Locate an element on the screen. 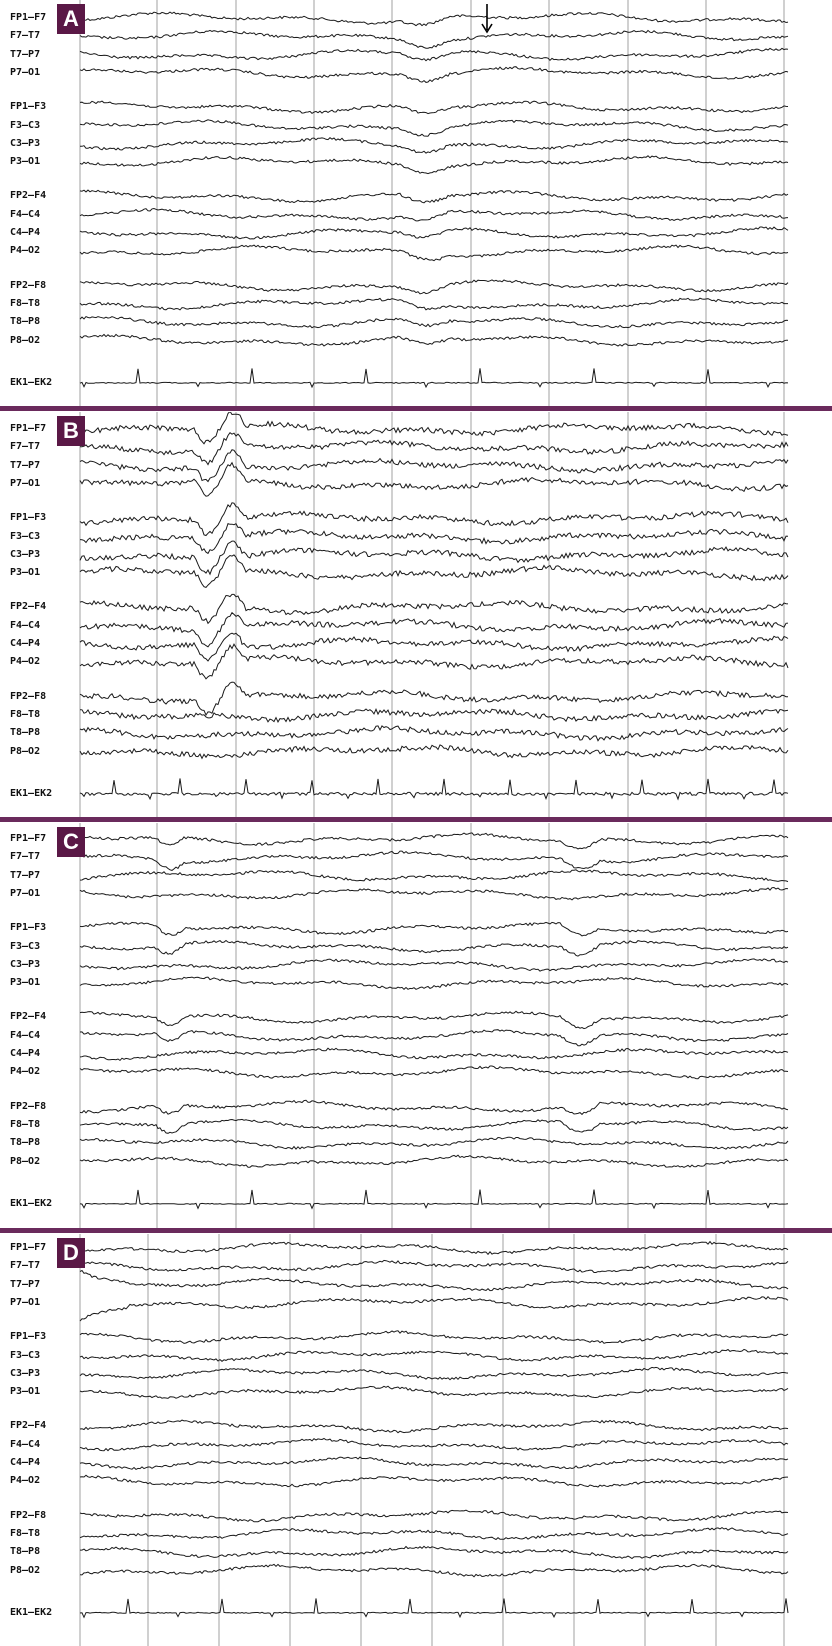 The height and width of the screenshot is (1646, 832). panel-label-a: A is located at coordinates (71, 19).